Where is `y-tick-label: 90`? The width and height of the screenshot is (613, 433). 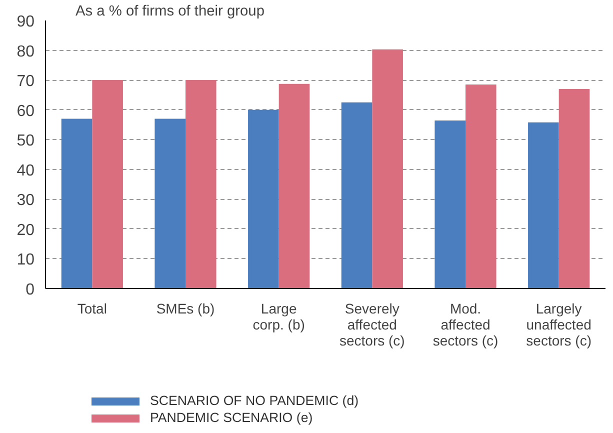 y-tick-label: 90 is located at coordinates (25, 22).